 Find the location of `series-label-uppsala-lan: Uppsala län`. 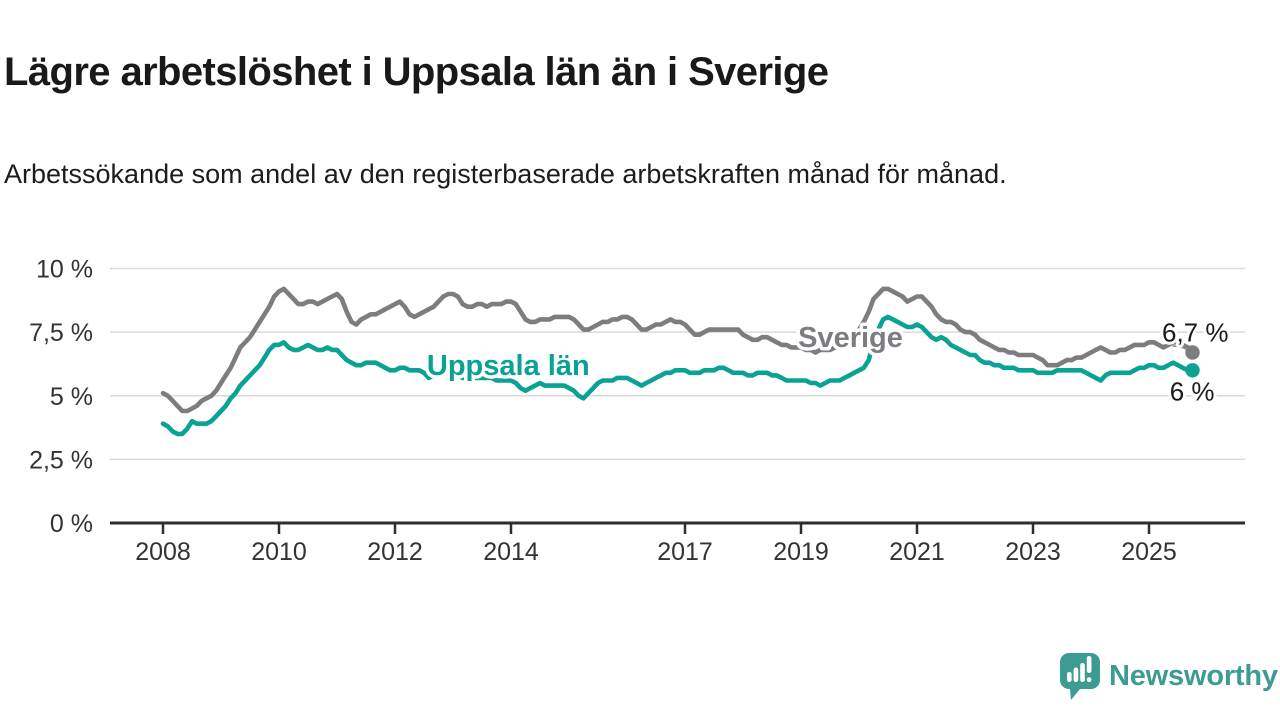

series-label-uppsala-lan: Uppsala län is located at coordinates (508, 366).